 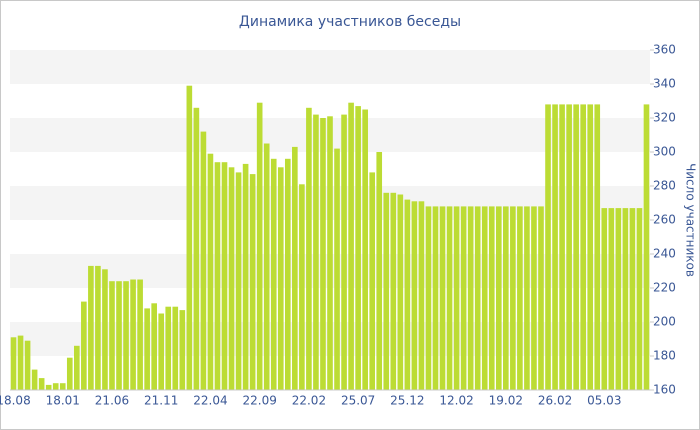 What do you see at coordinates (664, 220) in the screenshot?
I see `y-tick-label: 260` at bounding box center [664, 220].